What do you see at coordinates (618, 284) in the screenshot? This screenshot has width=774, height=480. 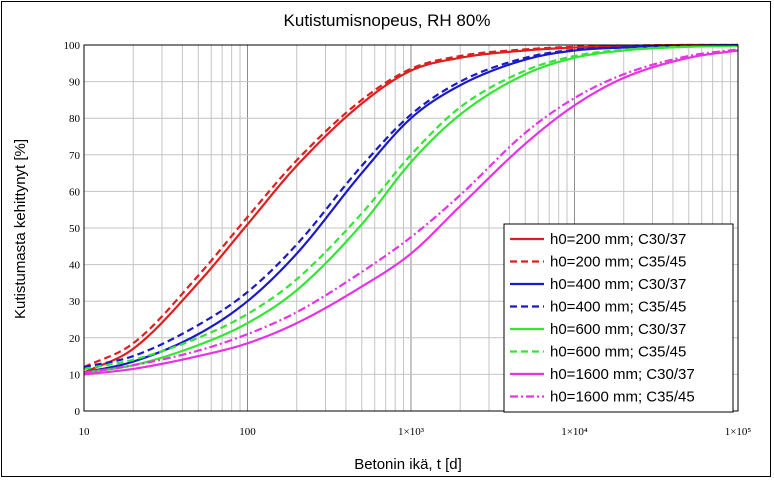 I see `legend-entry: h0=400 mm; C30/37` at bounding box center [618, 284].